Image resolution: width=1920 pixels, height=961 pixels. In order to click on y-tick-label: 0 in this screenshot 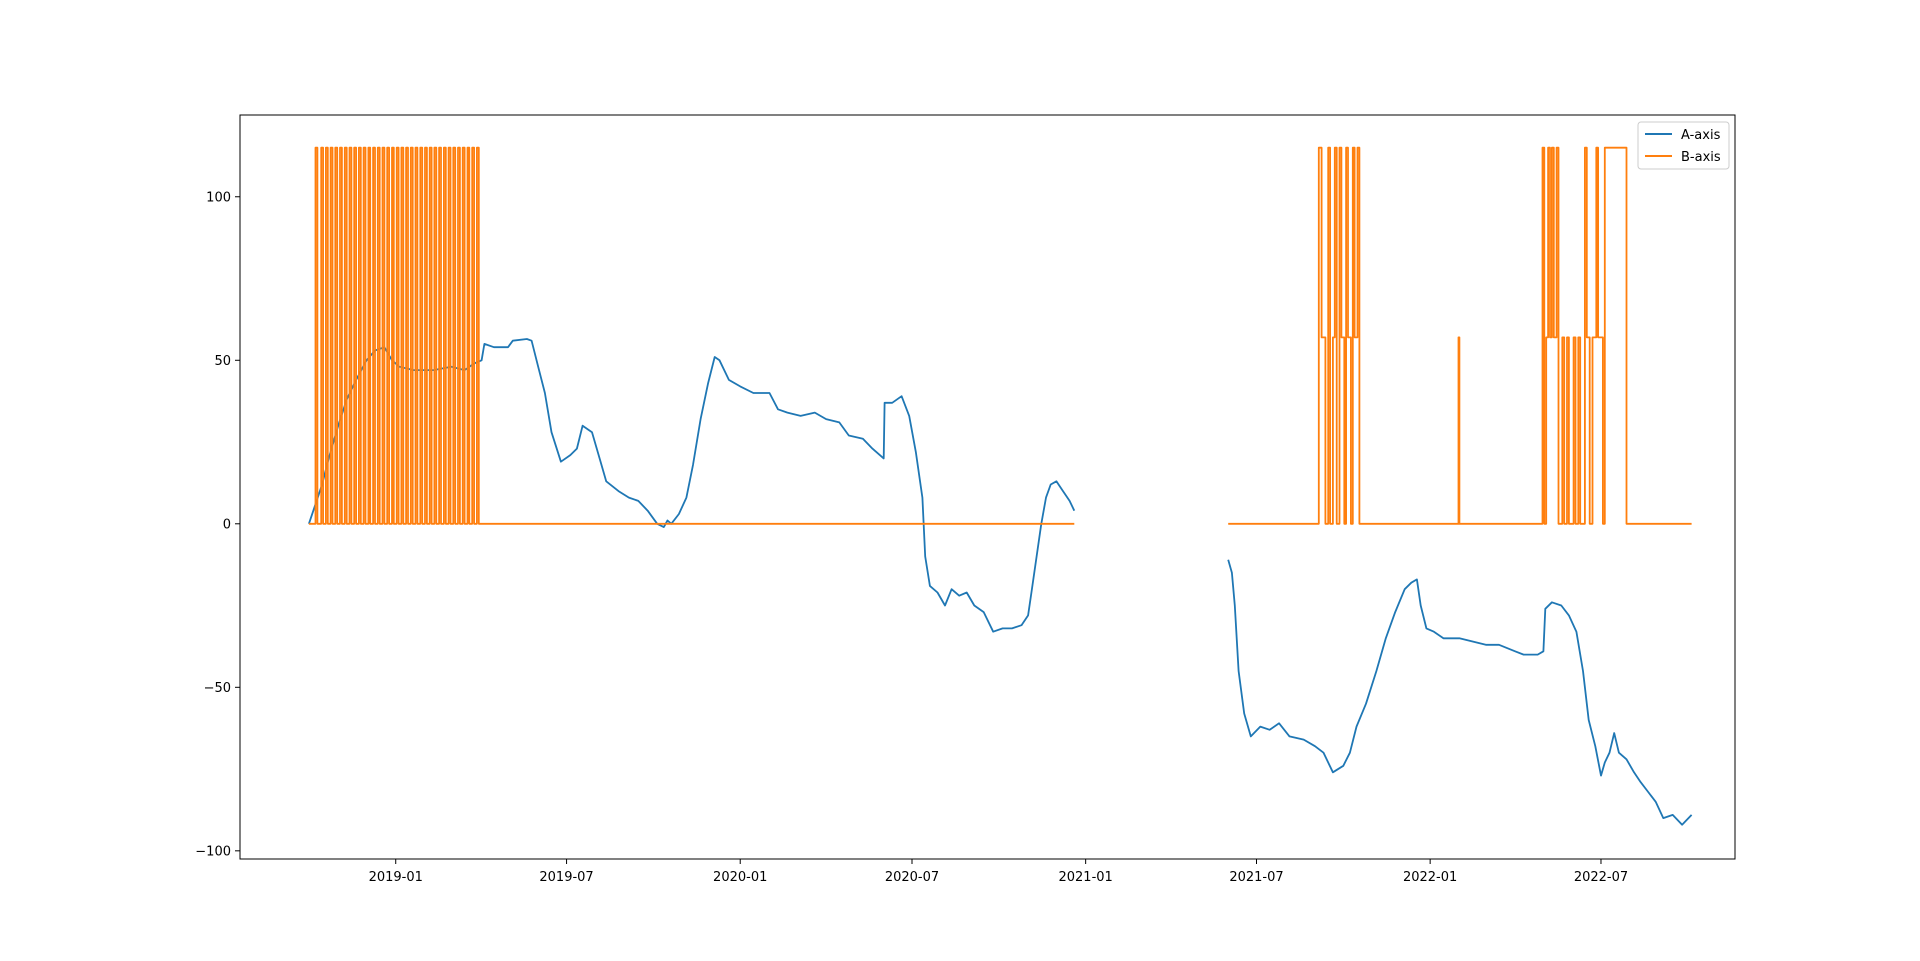, I will do `click(227, 524)`.